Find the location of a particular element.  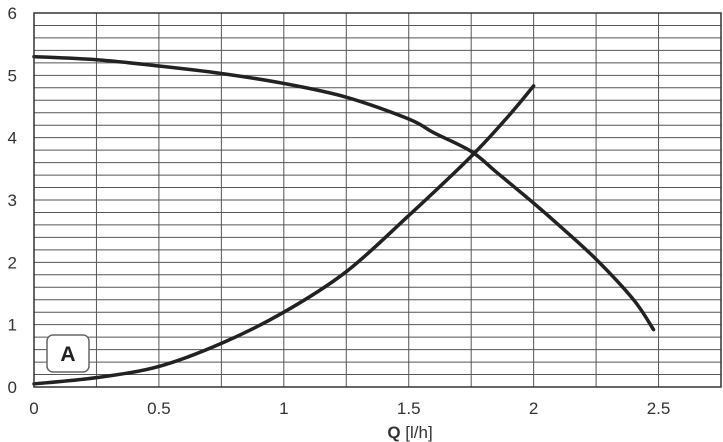

curve-badge: A is located at coordinates (68, 353).